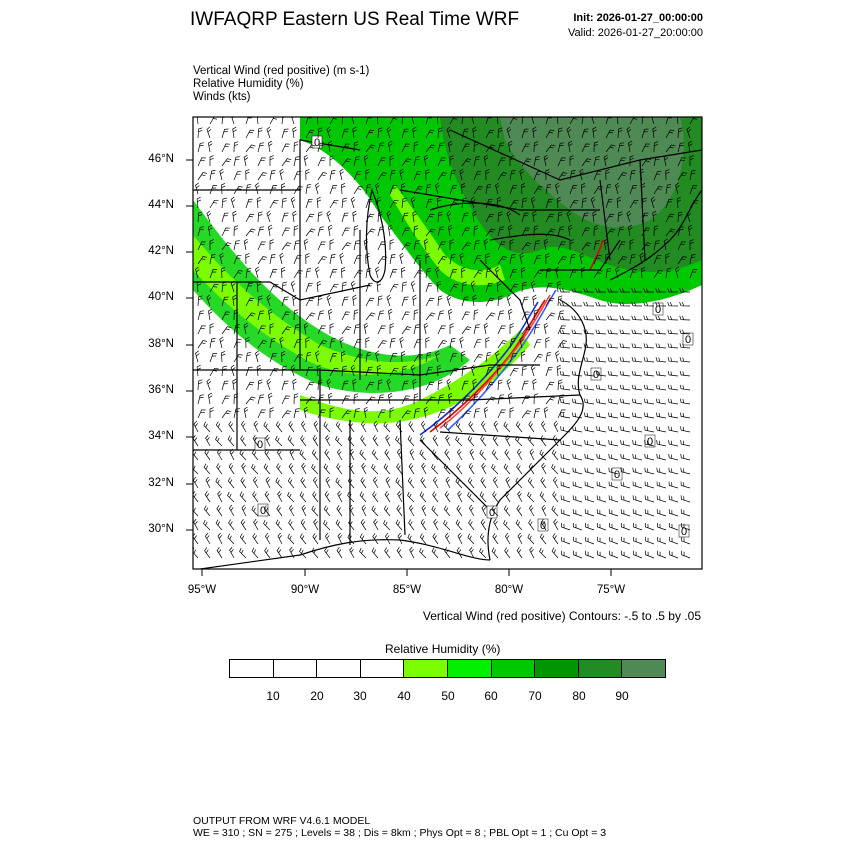 The height and width of the screenshot is (850, 850). I want to click on contour-label: 0, so click(317, 142).